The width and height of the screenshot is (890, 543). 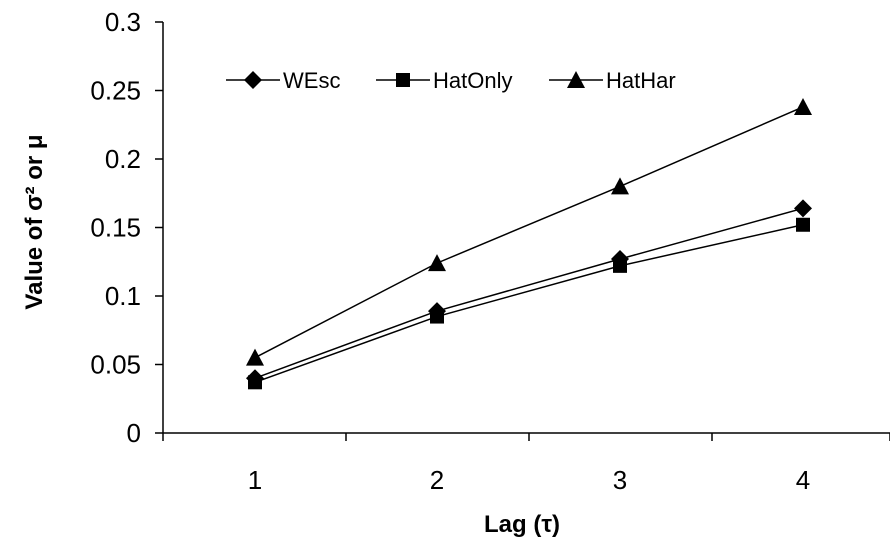 What do you see at coordinates (526, 464) in the screenshot?
I see `x-ticks: 1 2 3 4` at bounding box center [526, 464].